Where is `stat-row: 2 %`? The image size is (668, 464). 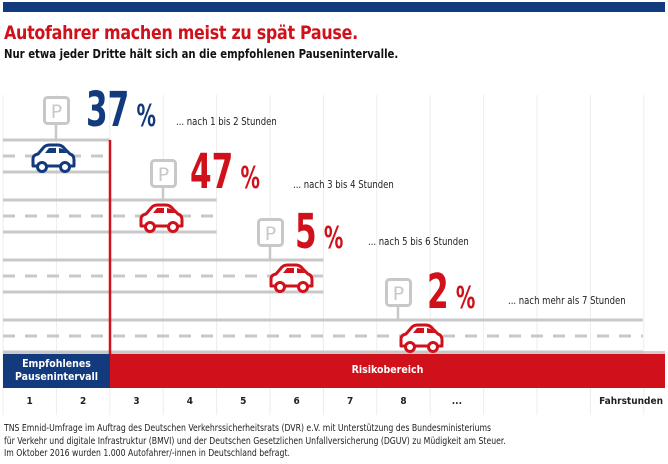
stat-row: 2 % is located at coordinates (460, 292).